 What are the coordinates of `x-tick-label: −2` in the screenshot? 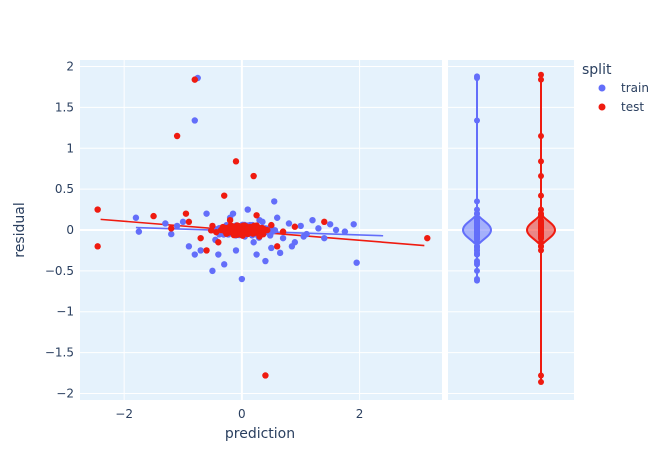 It's located at (124, 414).